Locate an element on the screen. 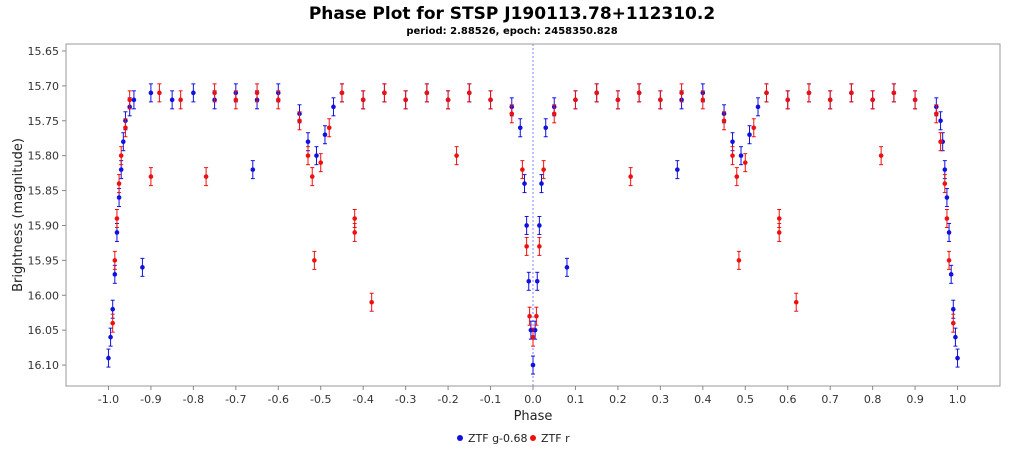  x-tick-label: -0.4 is located at coordinates (362, 399).